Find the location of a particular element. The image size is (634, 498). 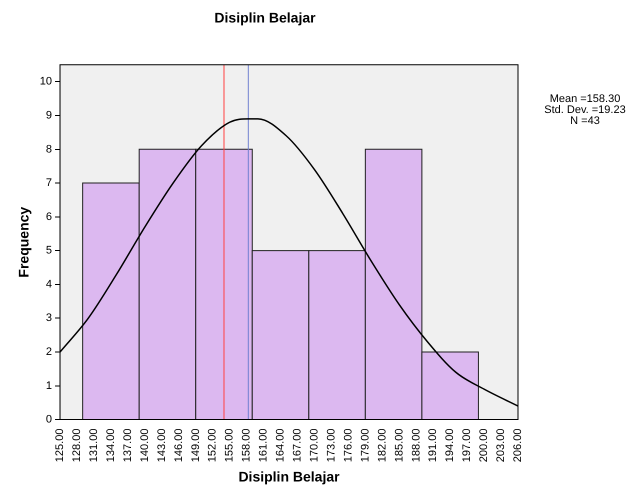

y-tick-label: 9 is located at coordinates (49, 116).